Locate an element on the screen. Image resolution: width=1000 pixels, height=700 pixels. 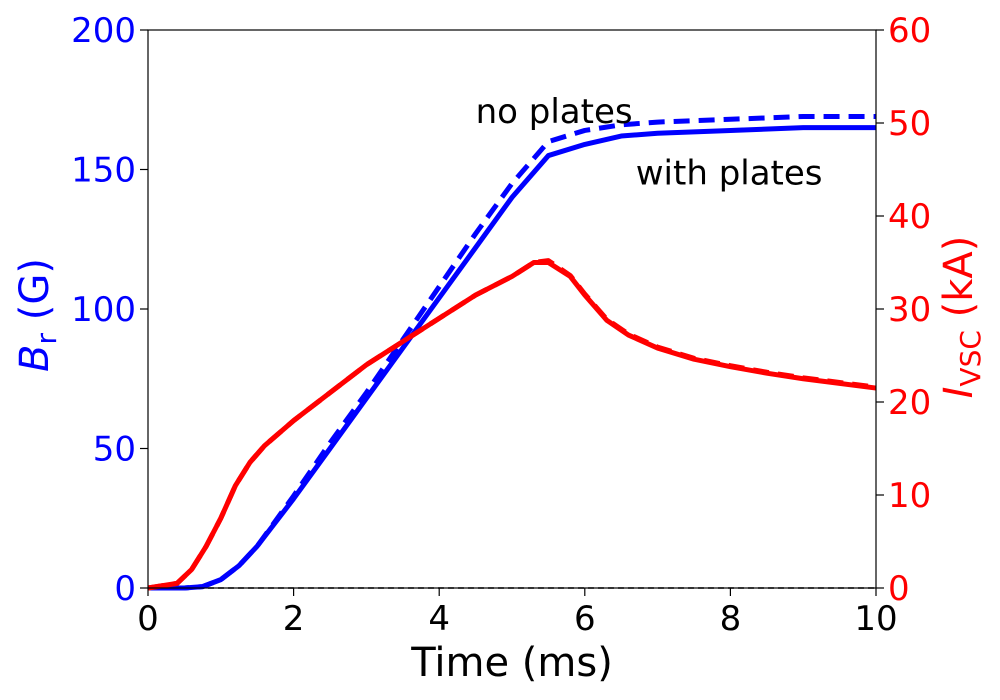
y-right-tick-label: 10 is located at coordinates (909, 496).